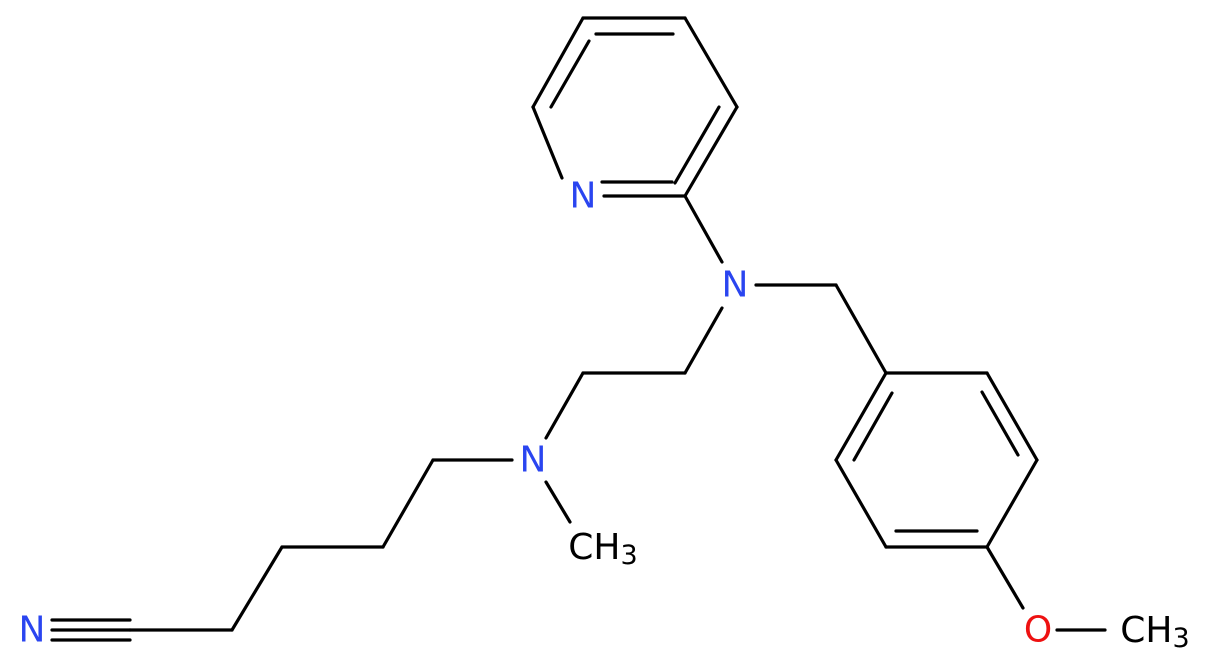 The image size is (1217, 671). What do you see at coordinates (1038, 630) in the screenshot?
I see `atom-label: O` at bounding box center [1038, 630].